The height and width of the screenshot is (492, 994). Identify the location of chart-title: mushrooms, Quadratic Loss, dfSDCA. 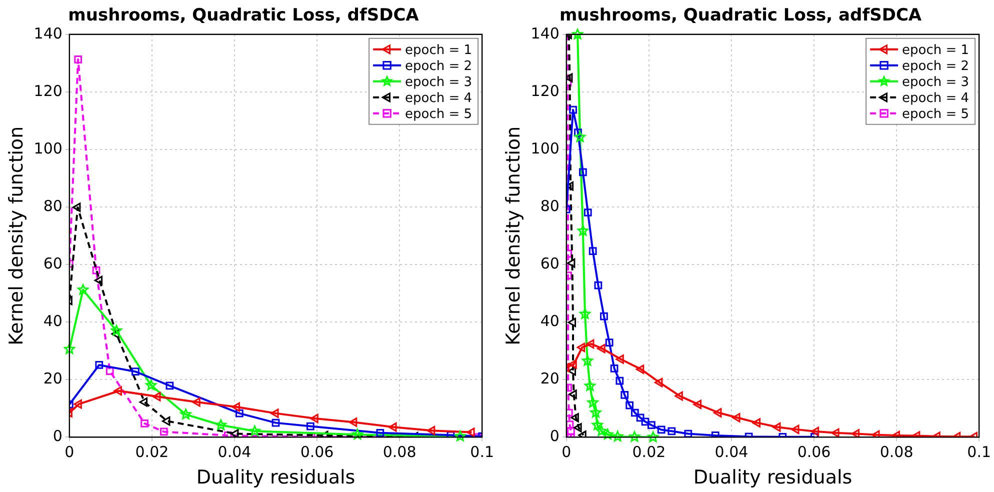
(244, 16).